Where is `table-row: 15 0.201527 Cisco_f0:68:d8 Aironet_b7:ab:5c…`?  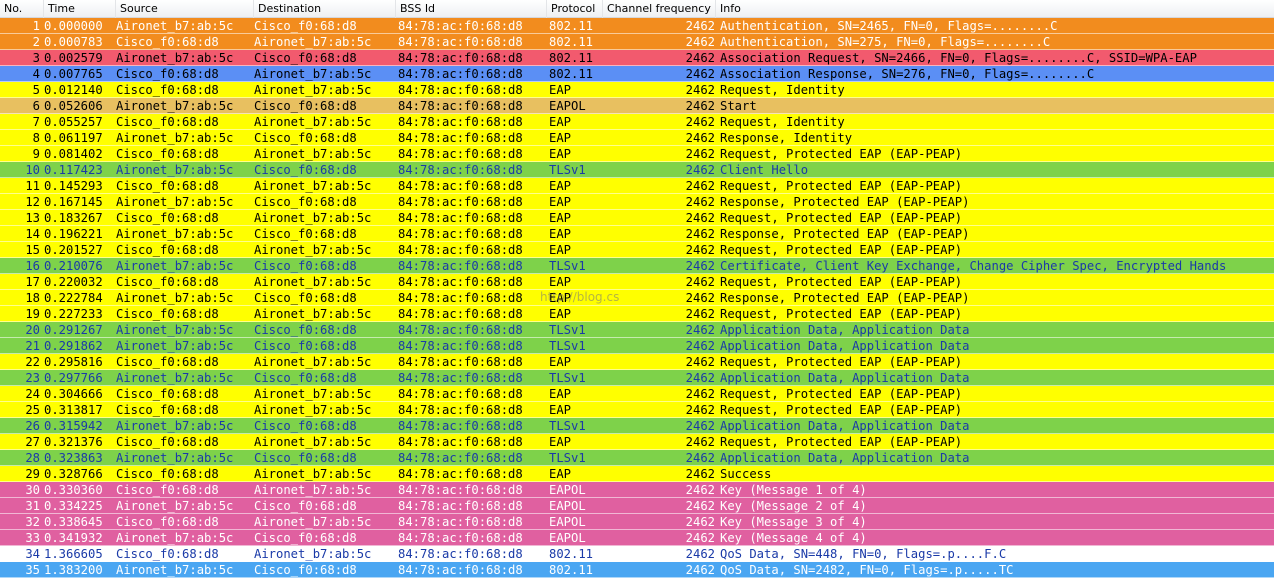 table-row: 15 0.201527 Cisco_f0:68:d8 Aironet_b7:ab:5c… is located at coordinates (637, 250).